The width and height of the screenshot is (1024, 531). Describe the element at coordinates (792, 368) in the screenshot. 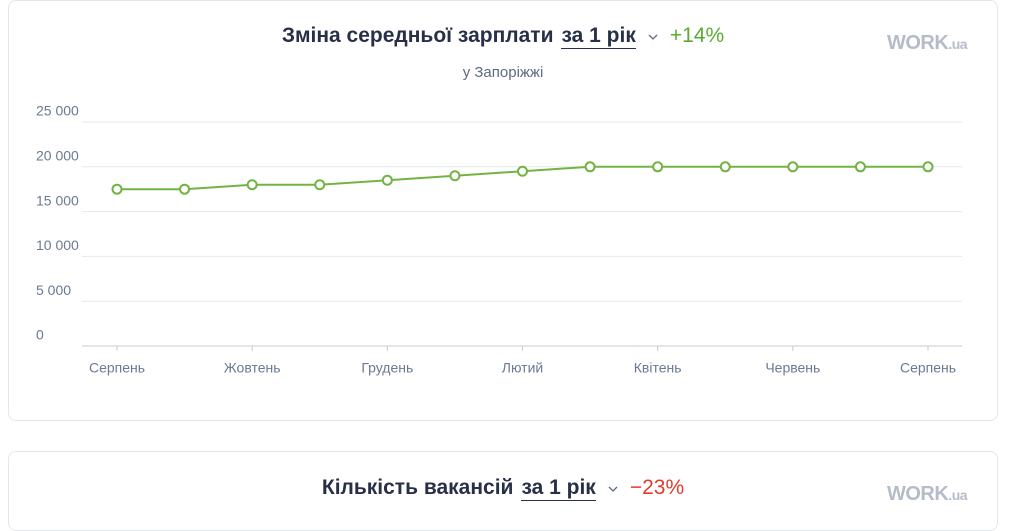

I see `x-tick-label: Червень` at that location.